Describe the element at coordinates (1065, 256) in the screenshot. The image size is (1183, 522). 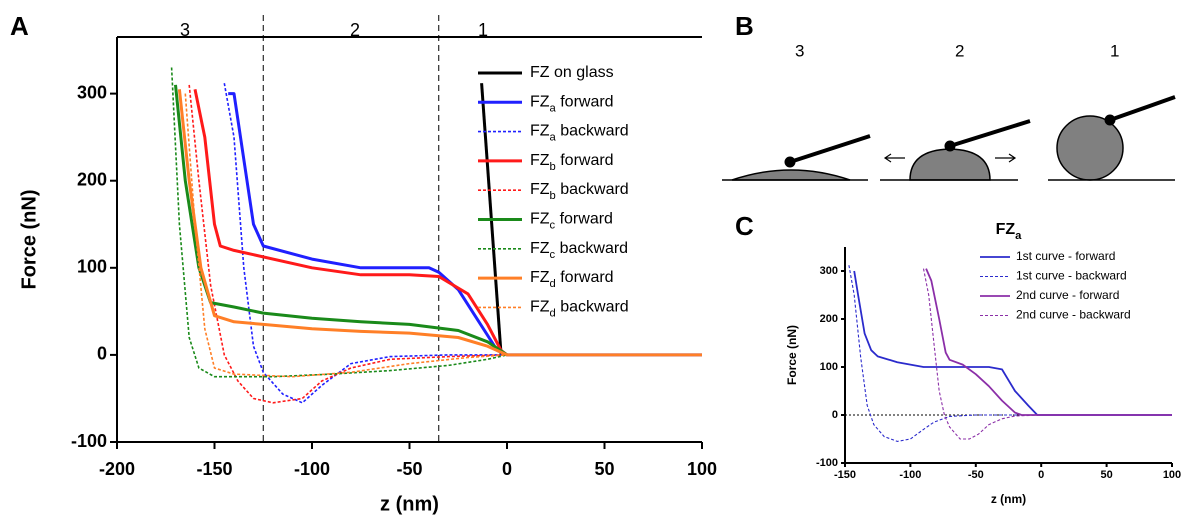
I see `legend-label: 1st curve - forward` at that location.